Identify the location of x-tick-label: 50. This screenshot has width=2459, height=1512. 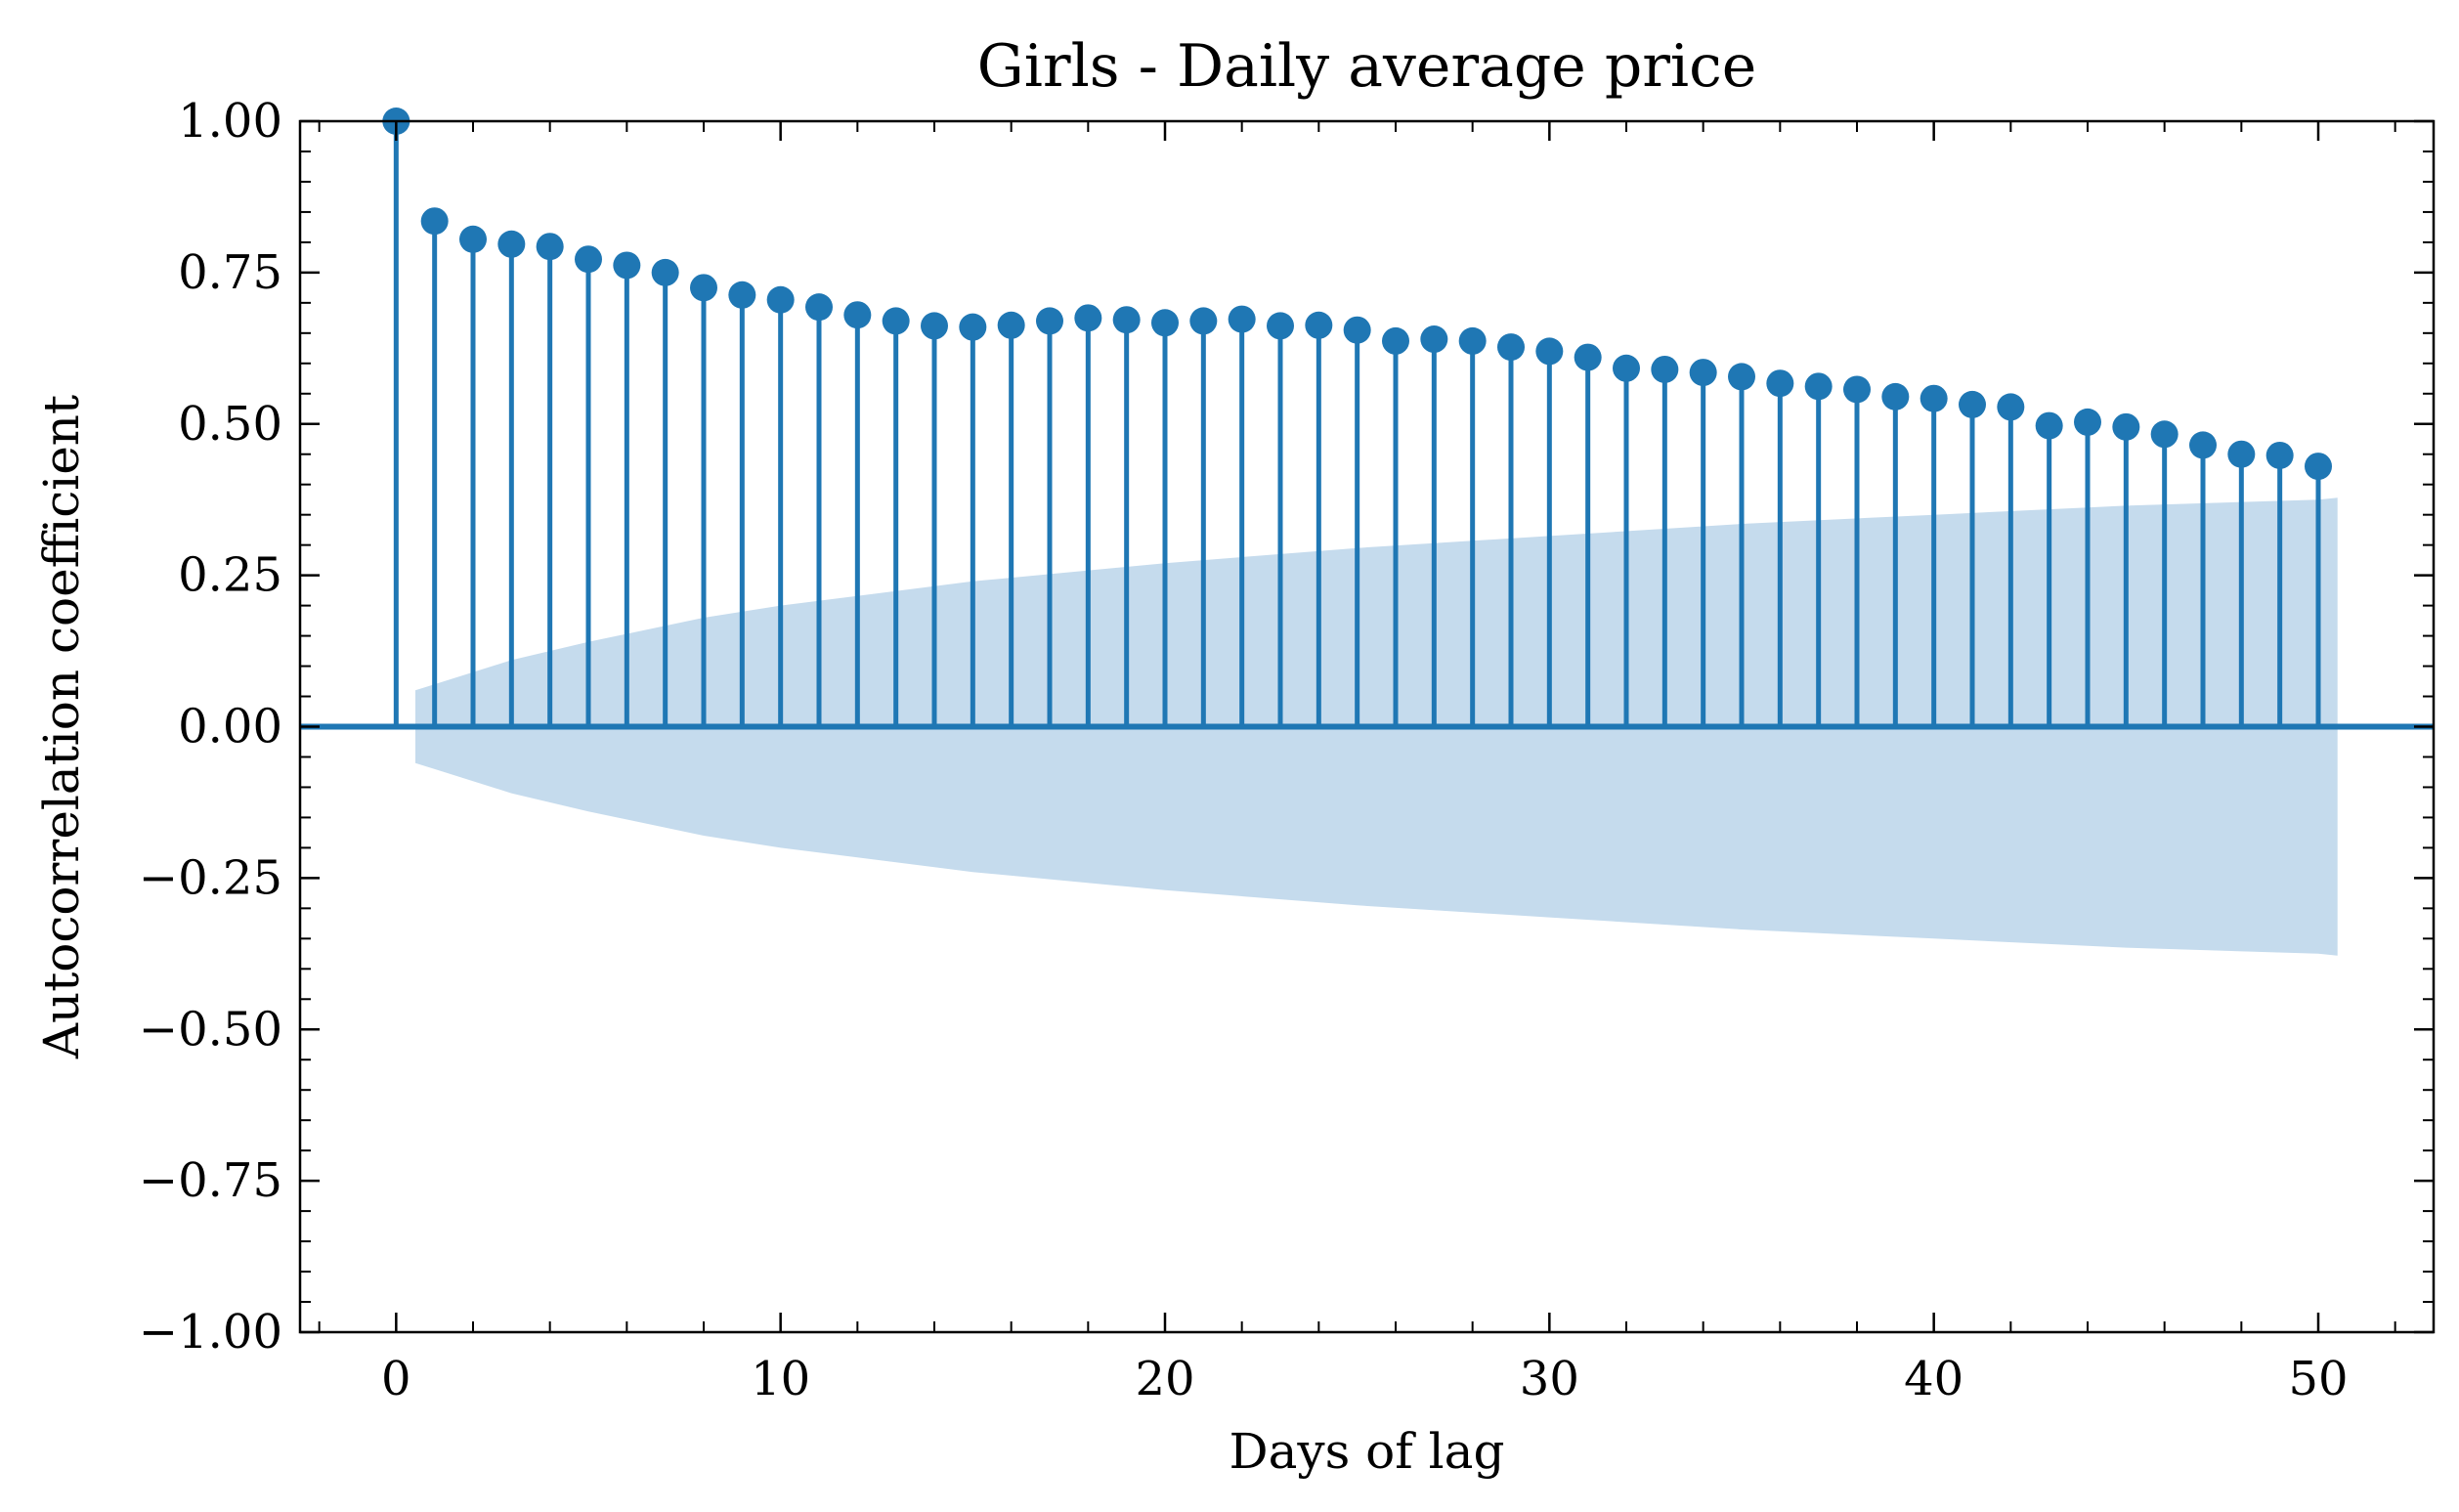
(2318, 1379).